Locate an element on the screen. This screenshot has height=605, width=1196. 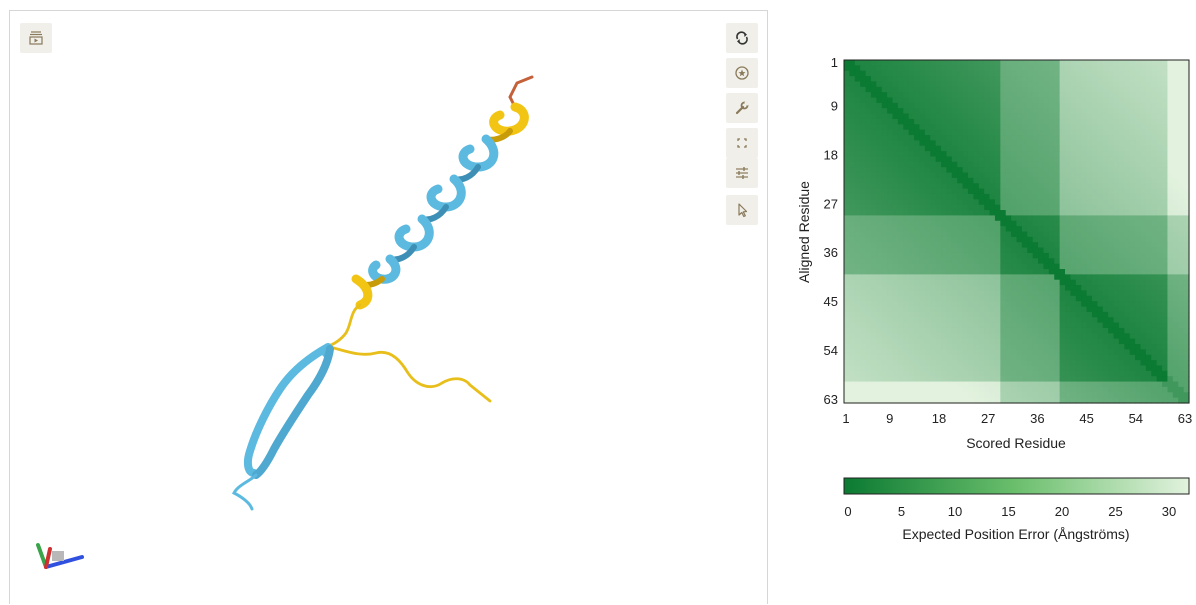
x-tick-label: 9 is located at coordinates (889, 418).